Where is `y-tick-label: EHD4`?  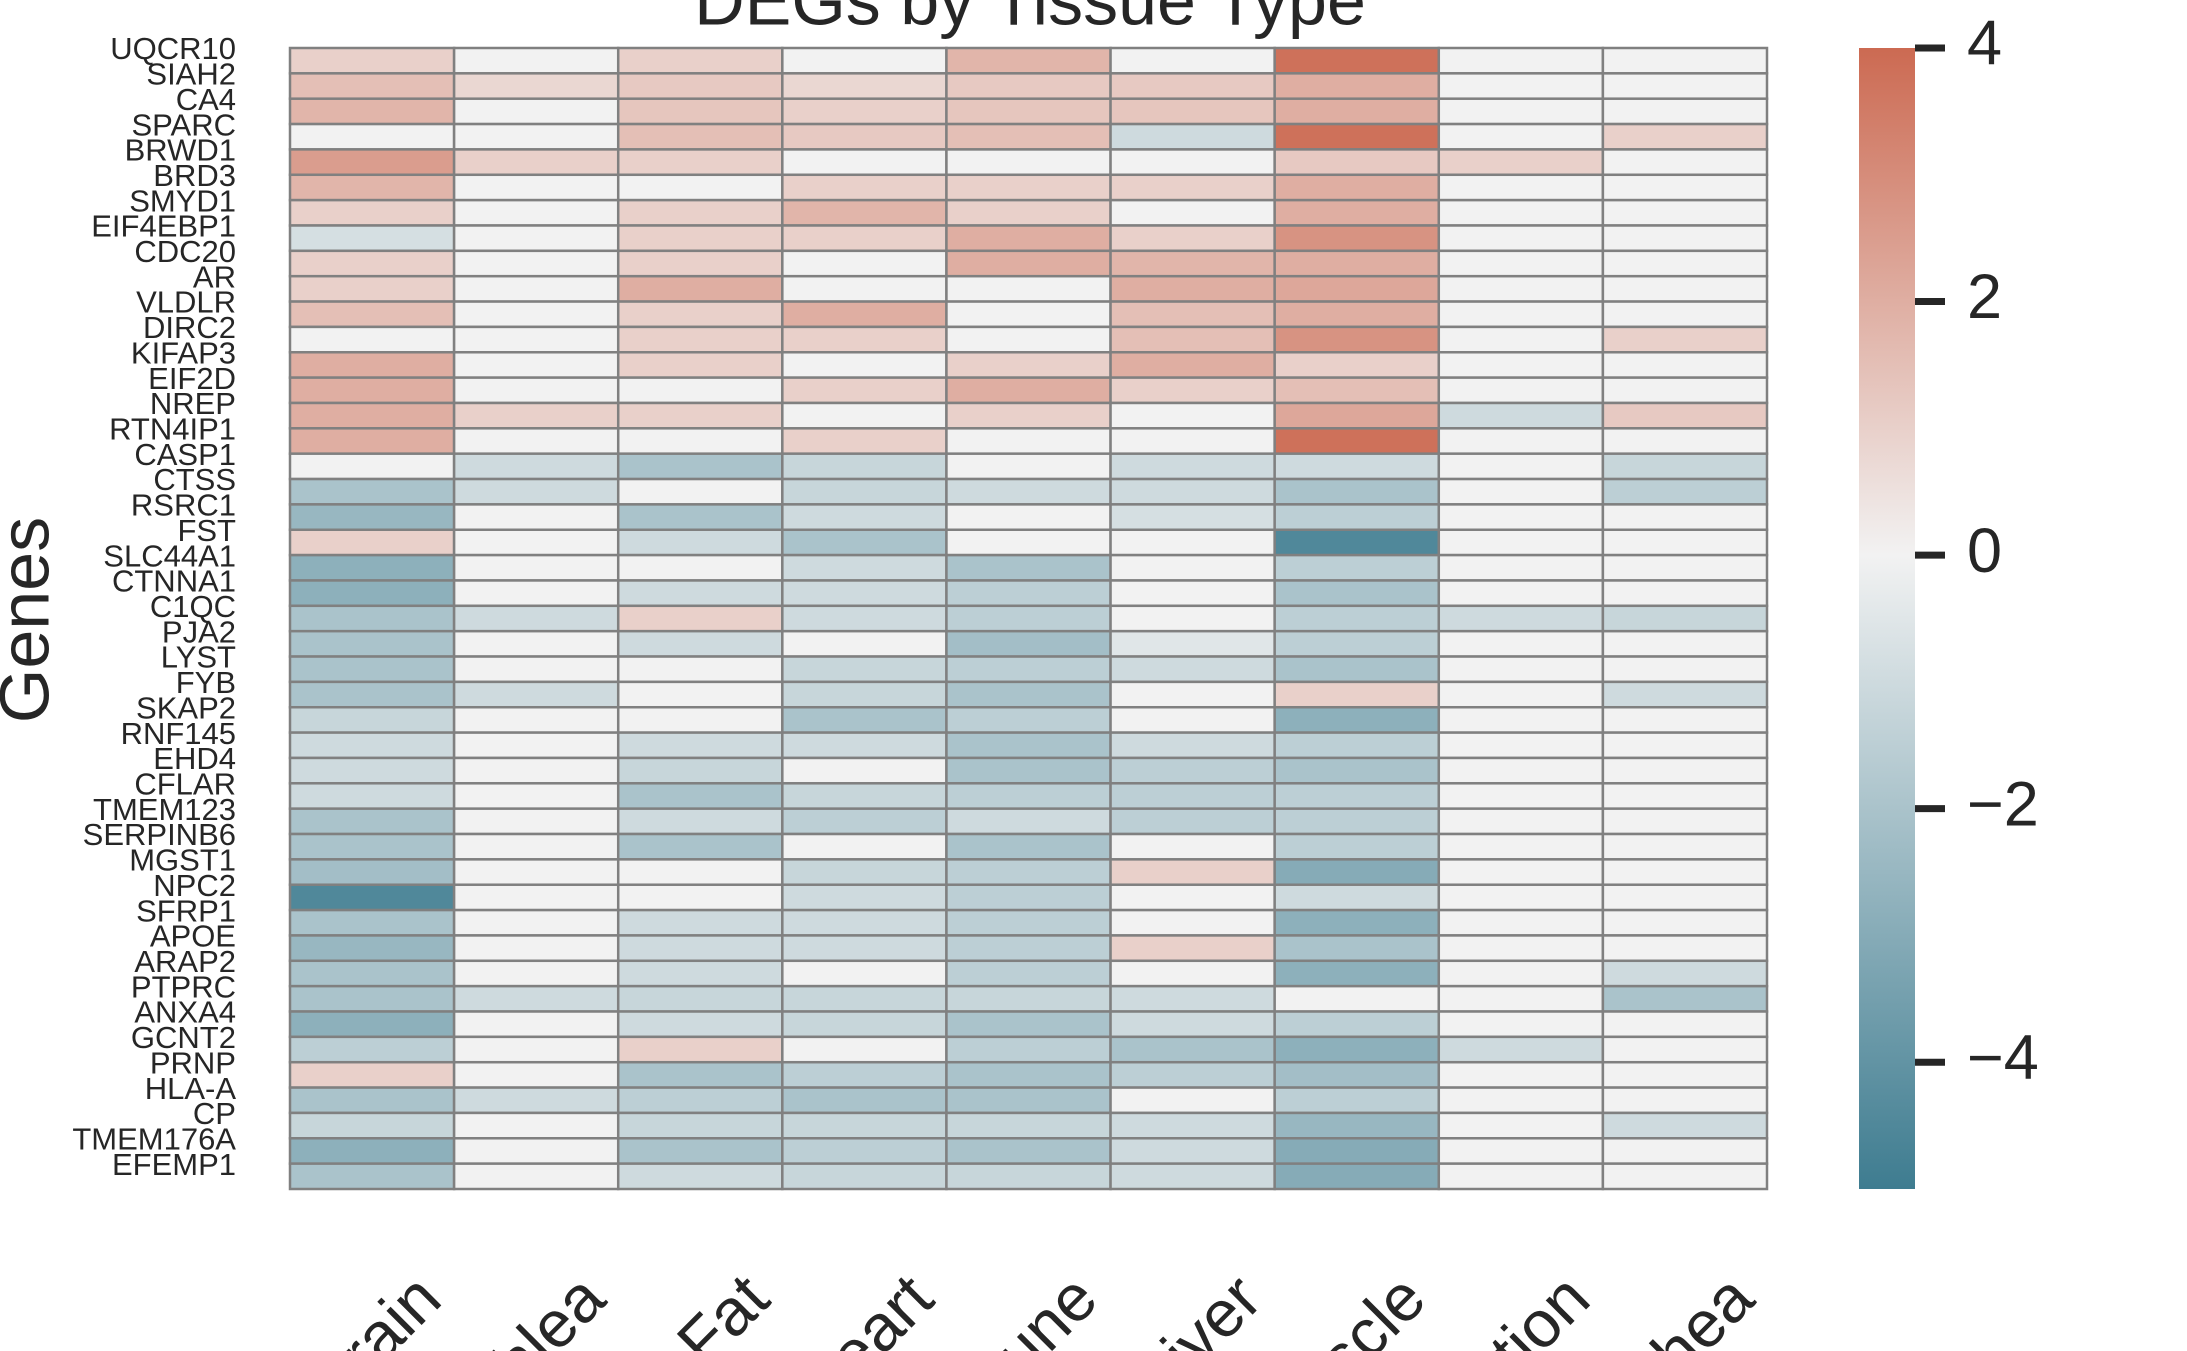 y-tick-label: EHD4 is located at coordinates (194, 758).